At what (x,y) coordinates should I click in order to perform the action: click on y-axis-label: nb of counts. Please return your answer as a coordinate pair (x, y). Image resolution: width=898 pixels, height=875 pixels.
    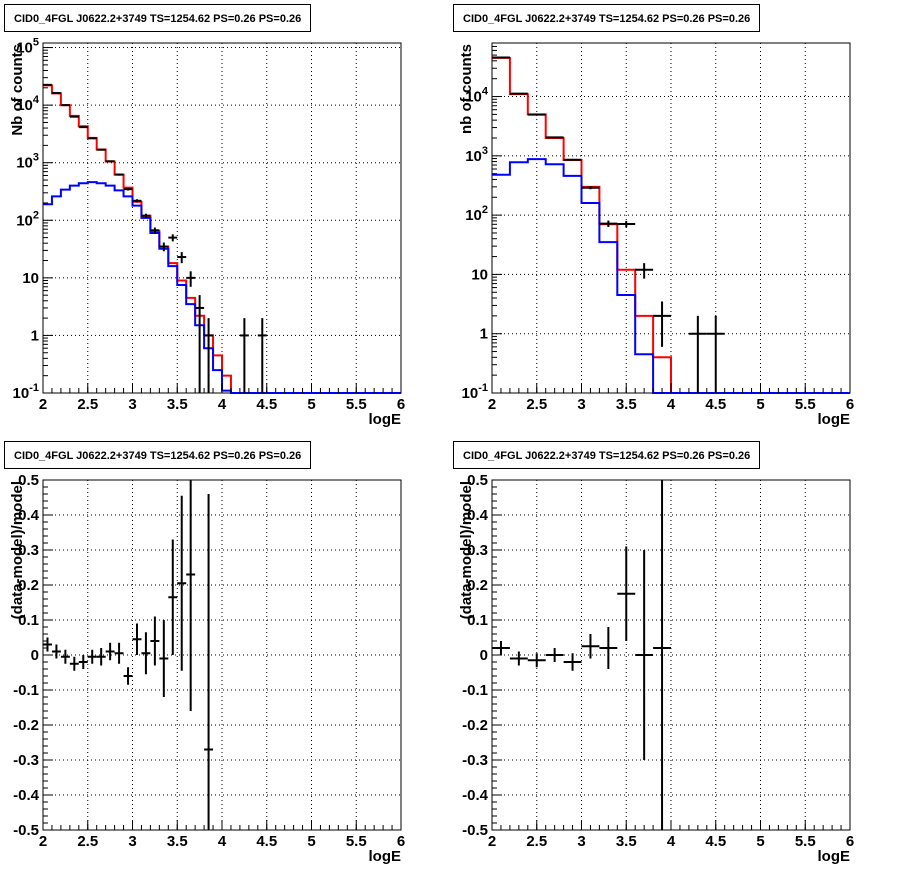
    Looking at the image, I should click on (466, 89).